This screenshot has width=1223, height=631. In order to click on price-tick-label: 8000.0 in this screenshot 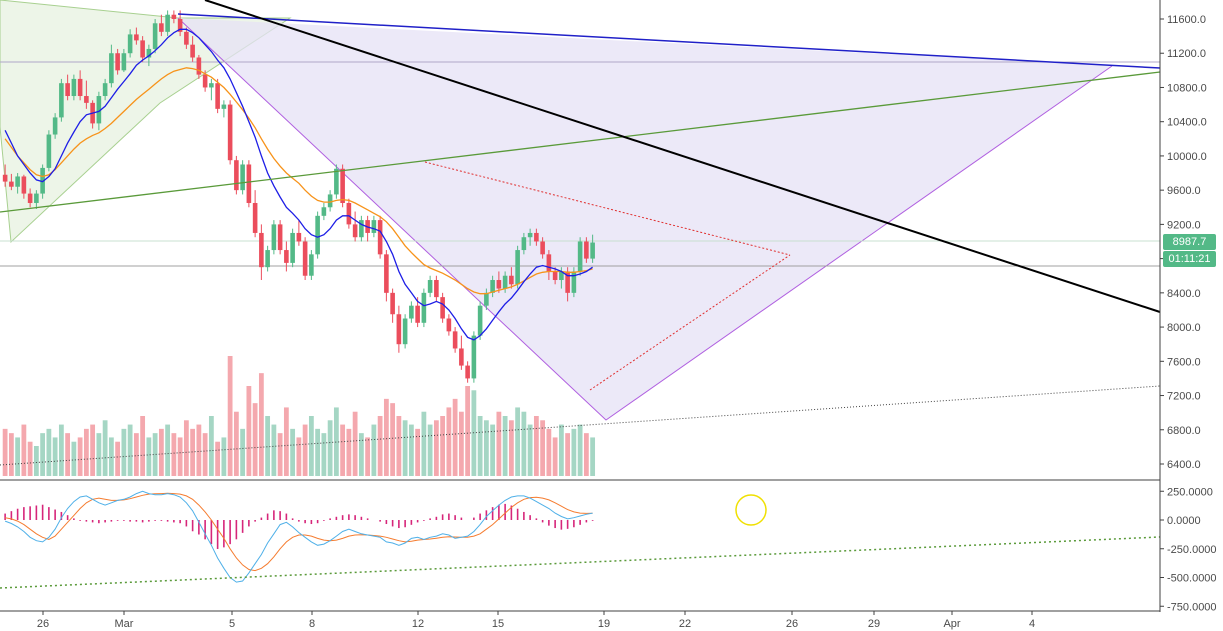, I will do `click(1184, 328)`.